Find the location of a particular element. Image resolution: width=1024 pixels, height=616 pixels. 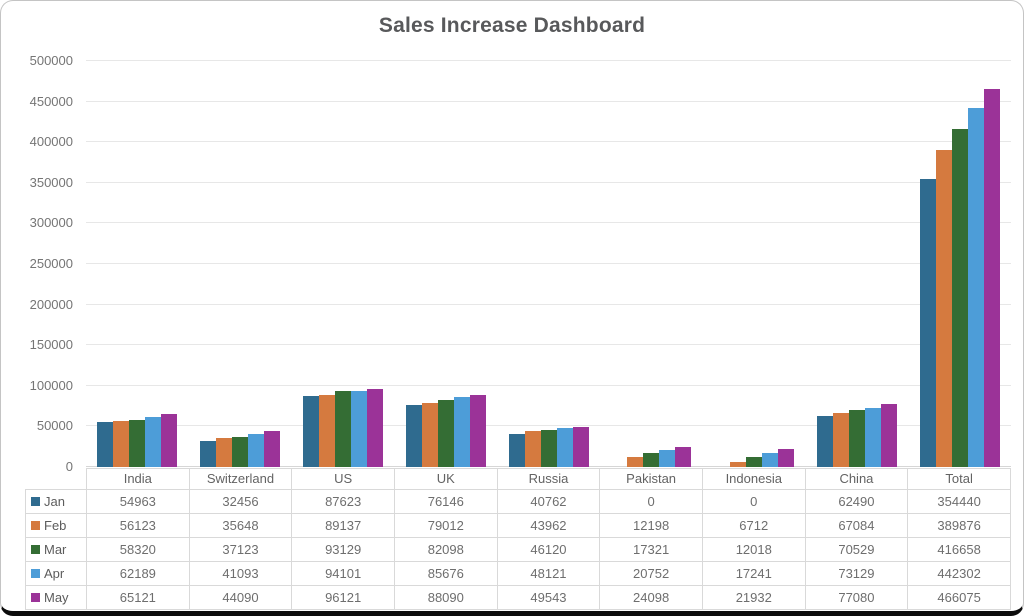

legend-cell-jan: Jan is located at coordinates (56, 501).